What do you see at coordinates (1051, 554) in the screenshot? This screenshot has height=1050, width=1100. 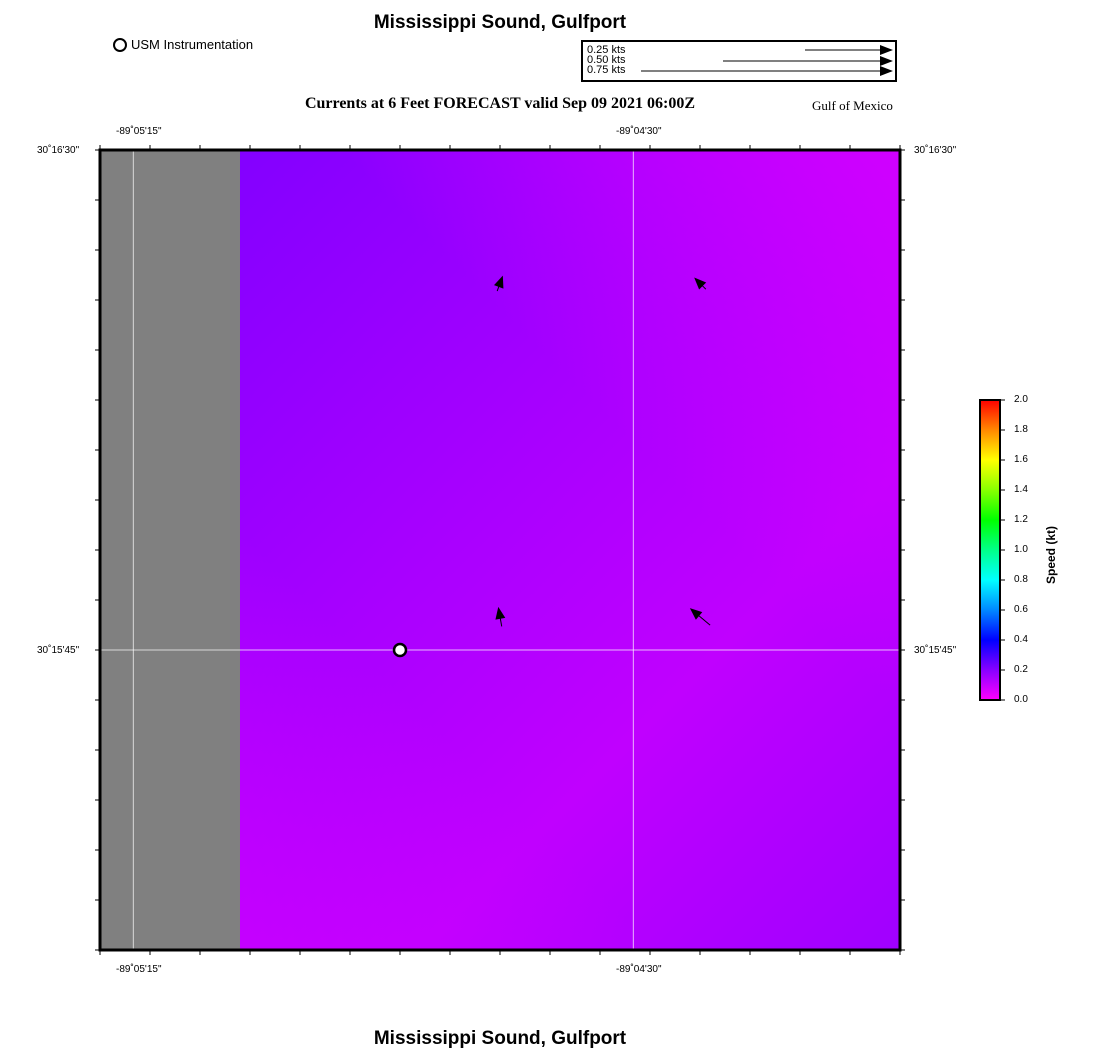 I see `colorbar-title: Speed (kt)` at bounding box center [1051, 554].